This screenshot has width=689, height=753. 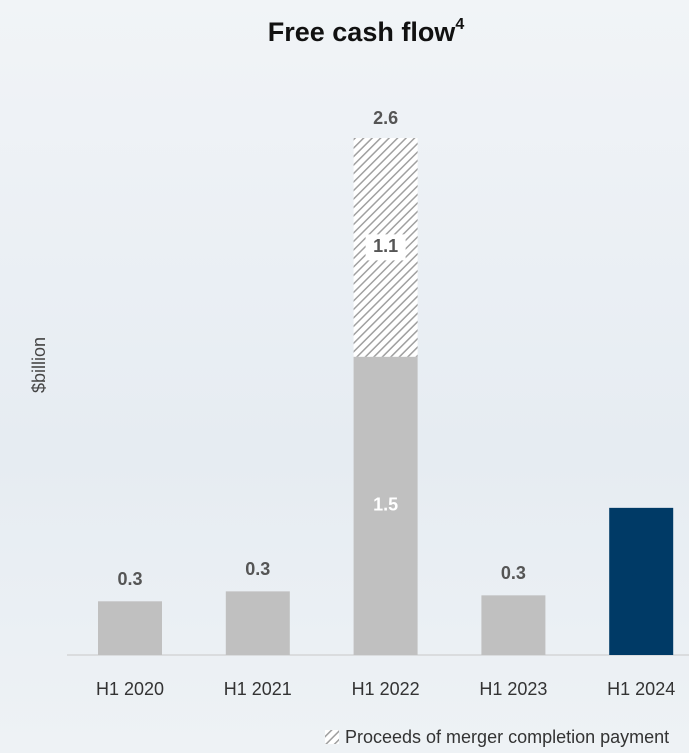 I want to click on y-axis-label: $billion, so click(x=39, y=365).